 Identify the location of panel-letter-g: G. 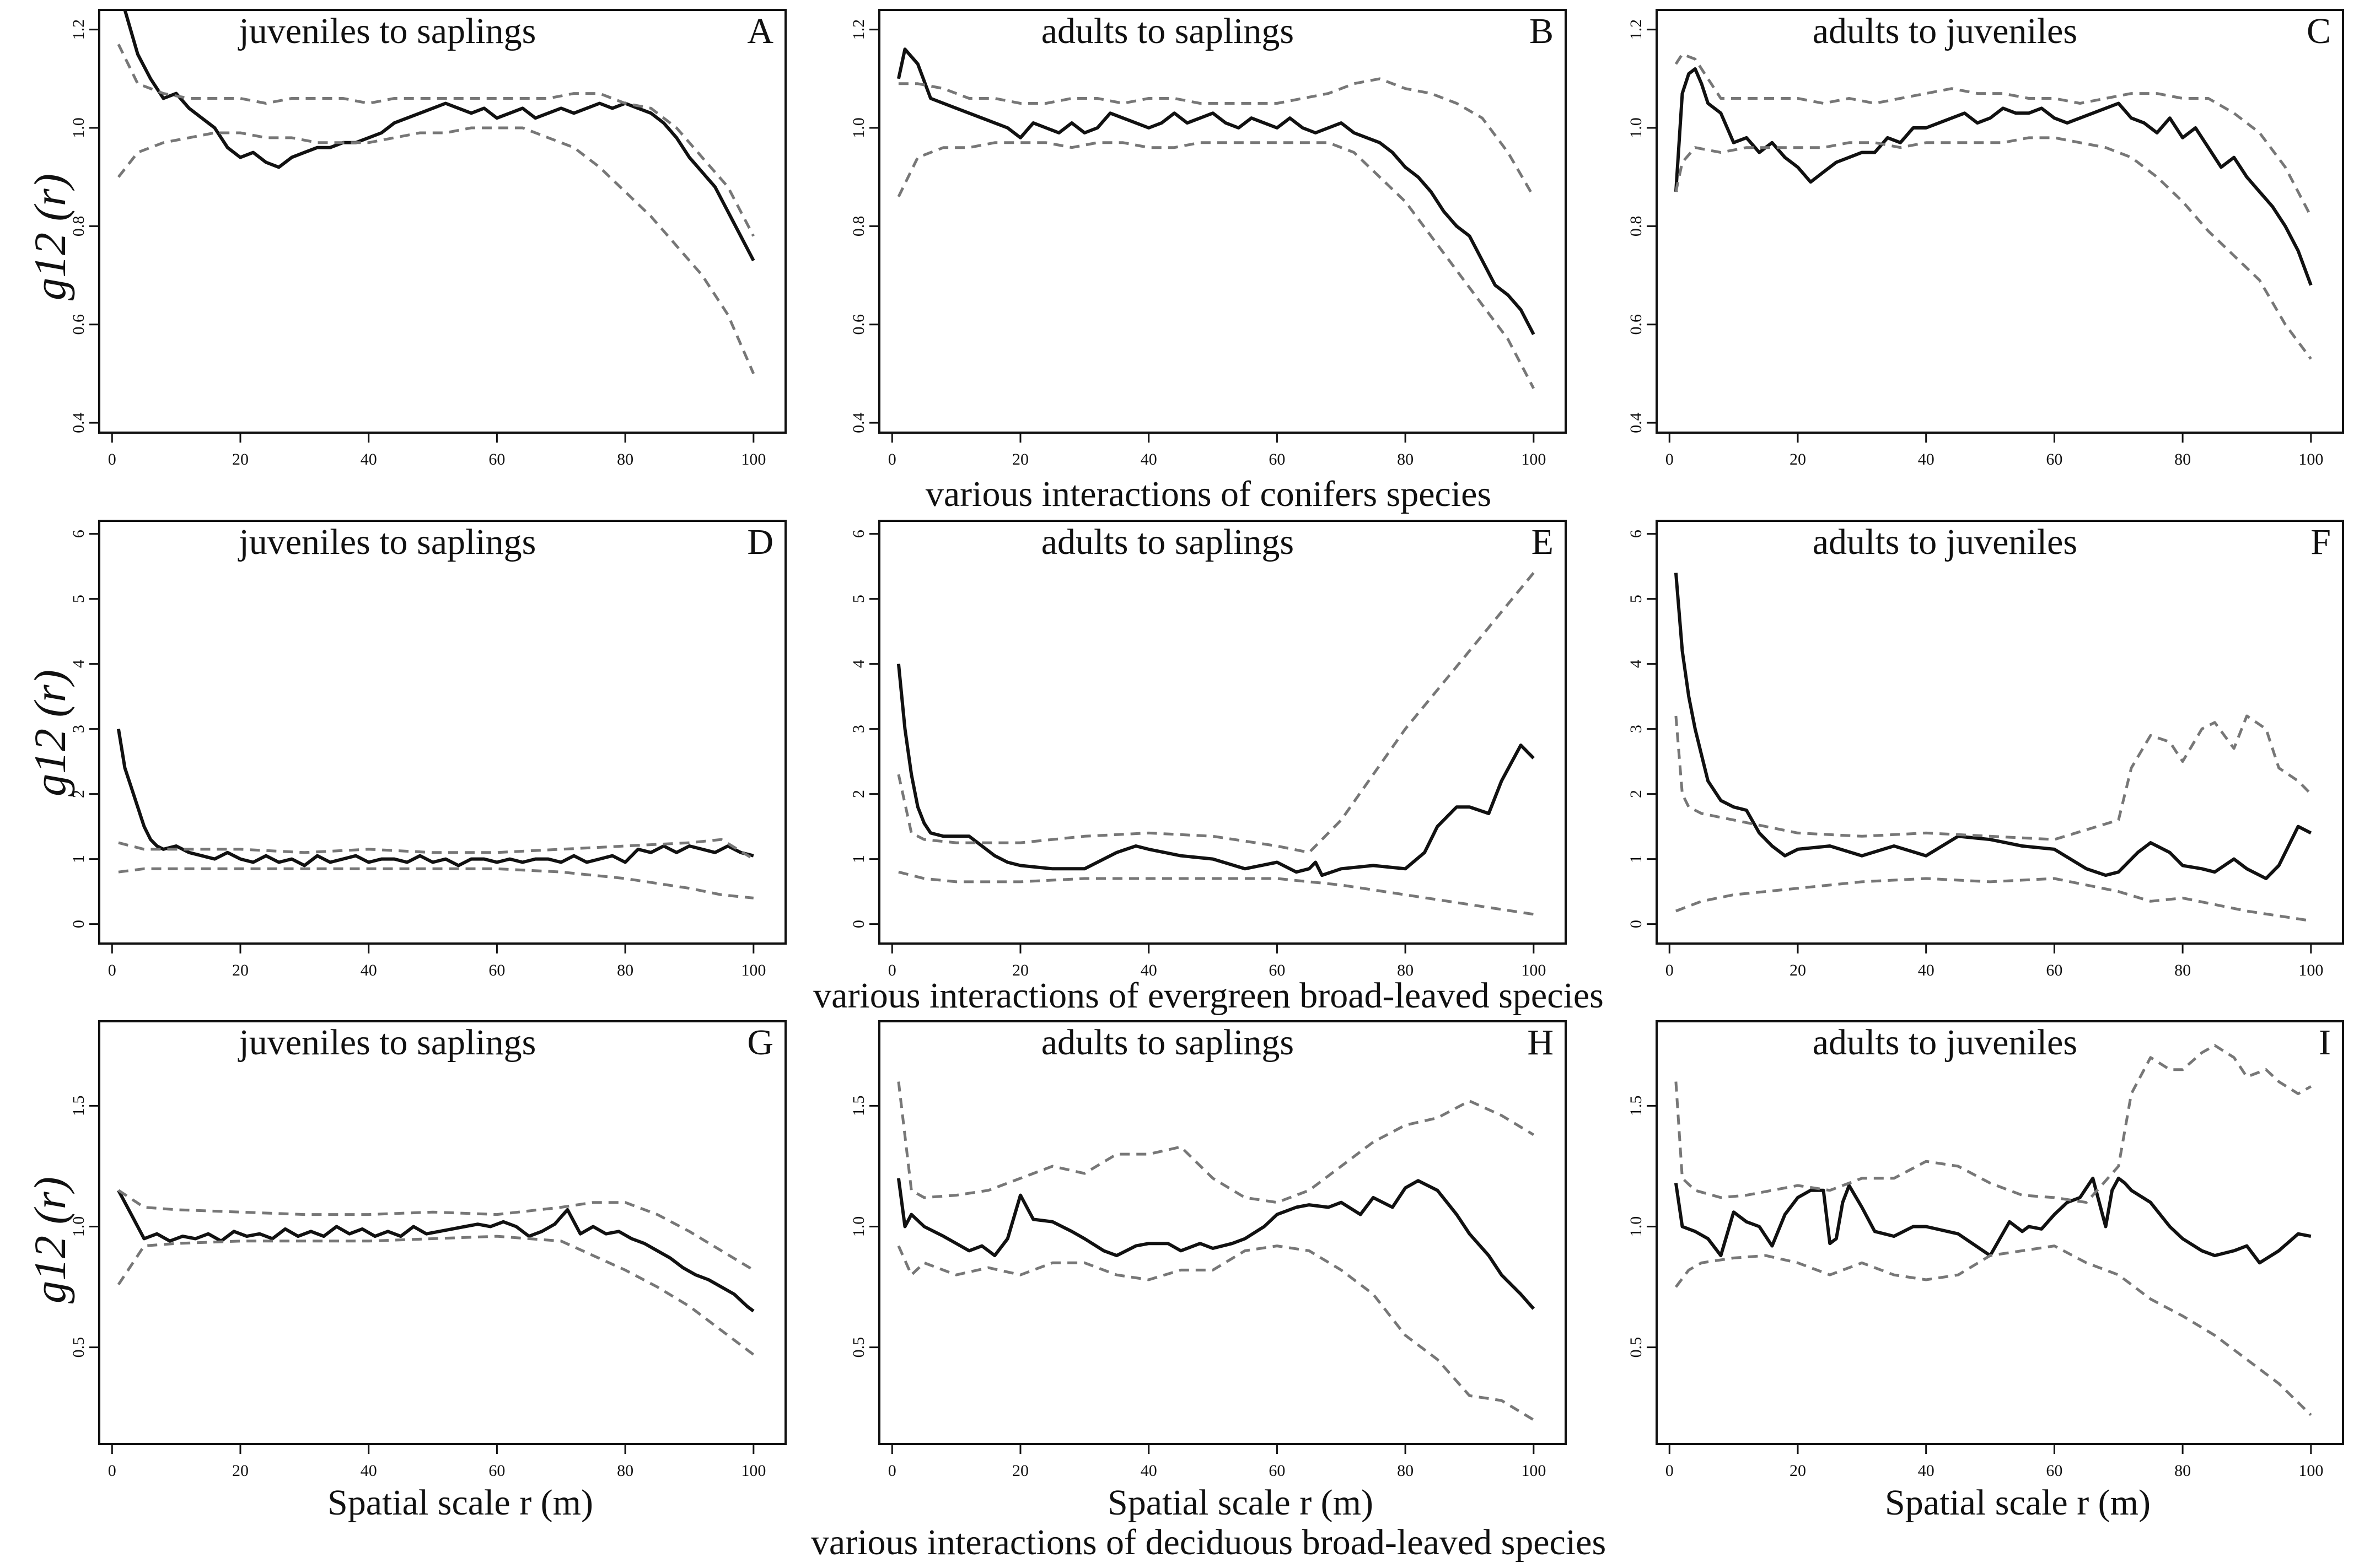
(760, 1043).